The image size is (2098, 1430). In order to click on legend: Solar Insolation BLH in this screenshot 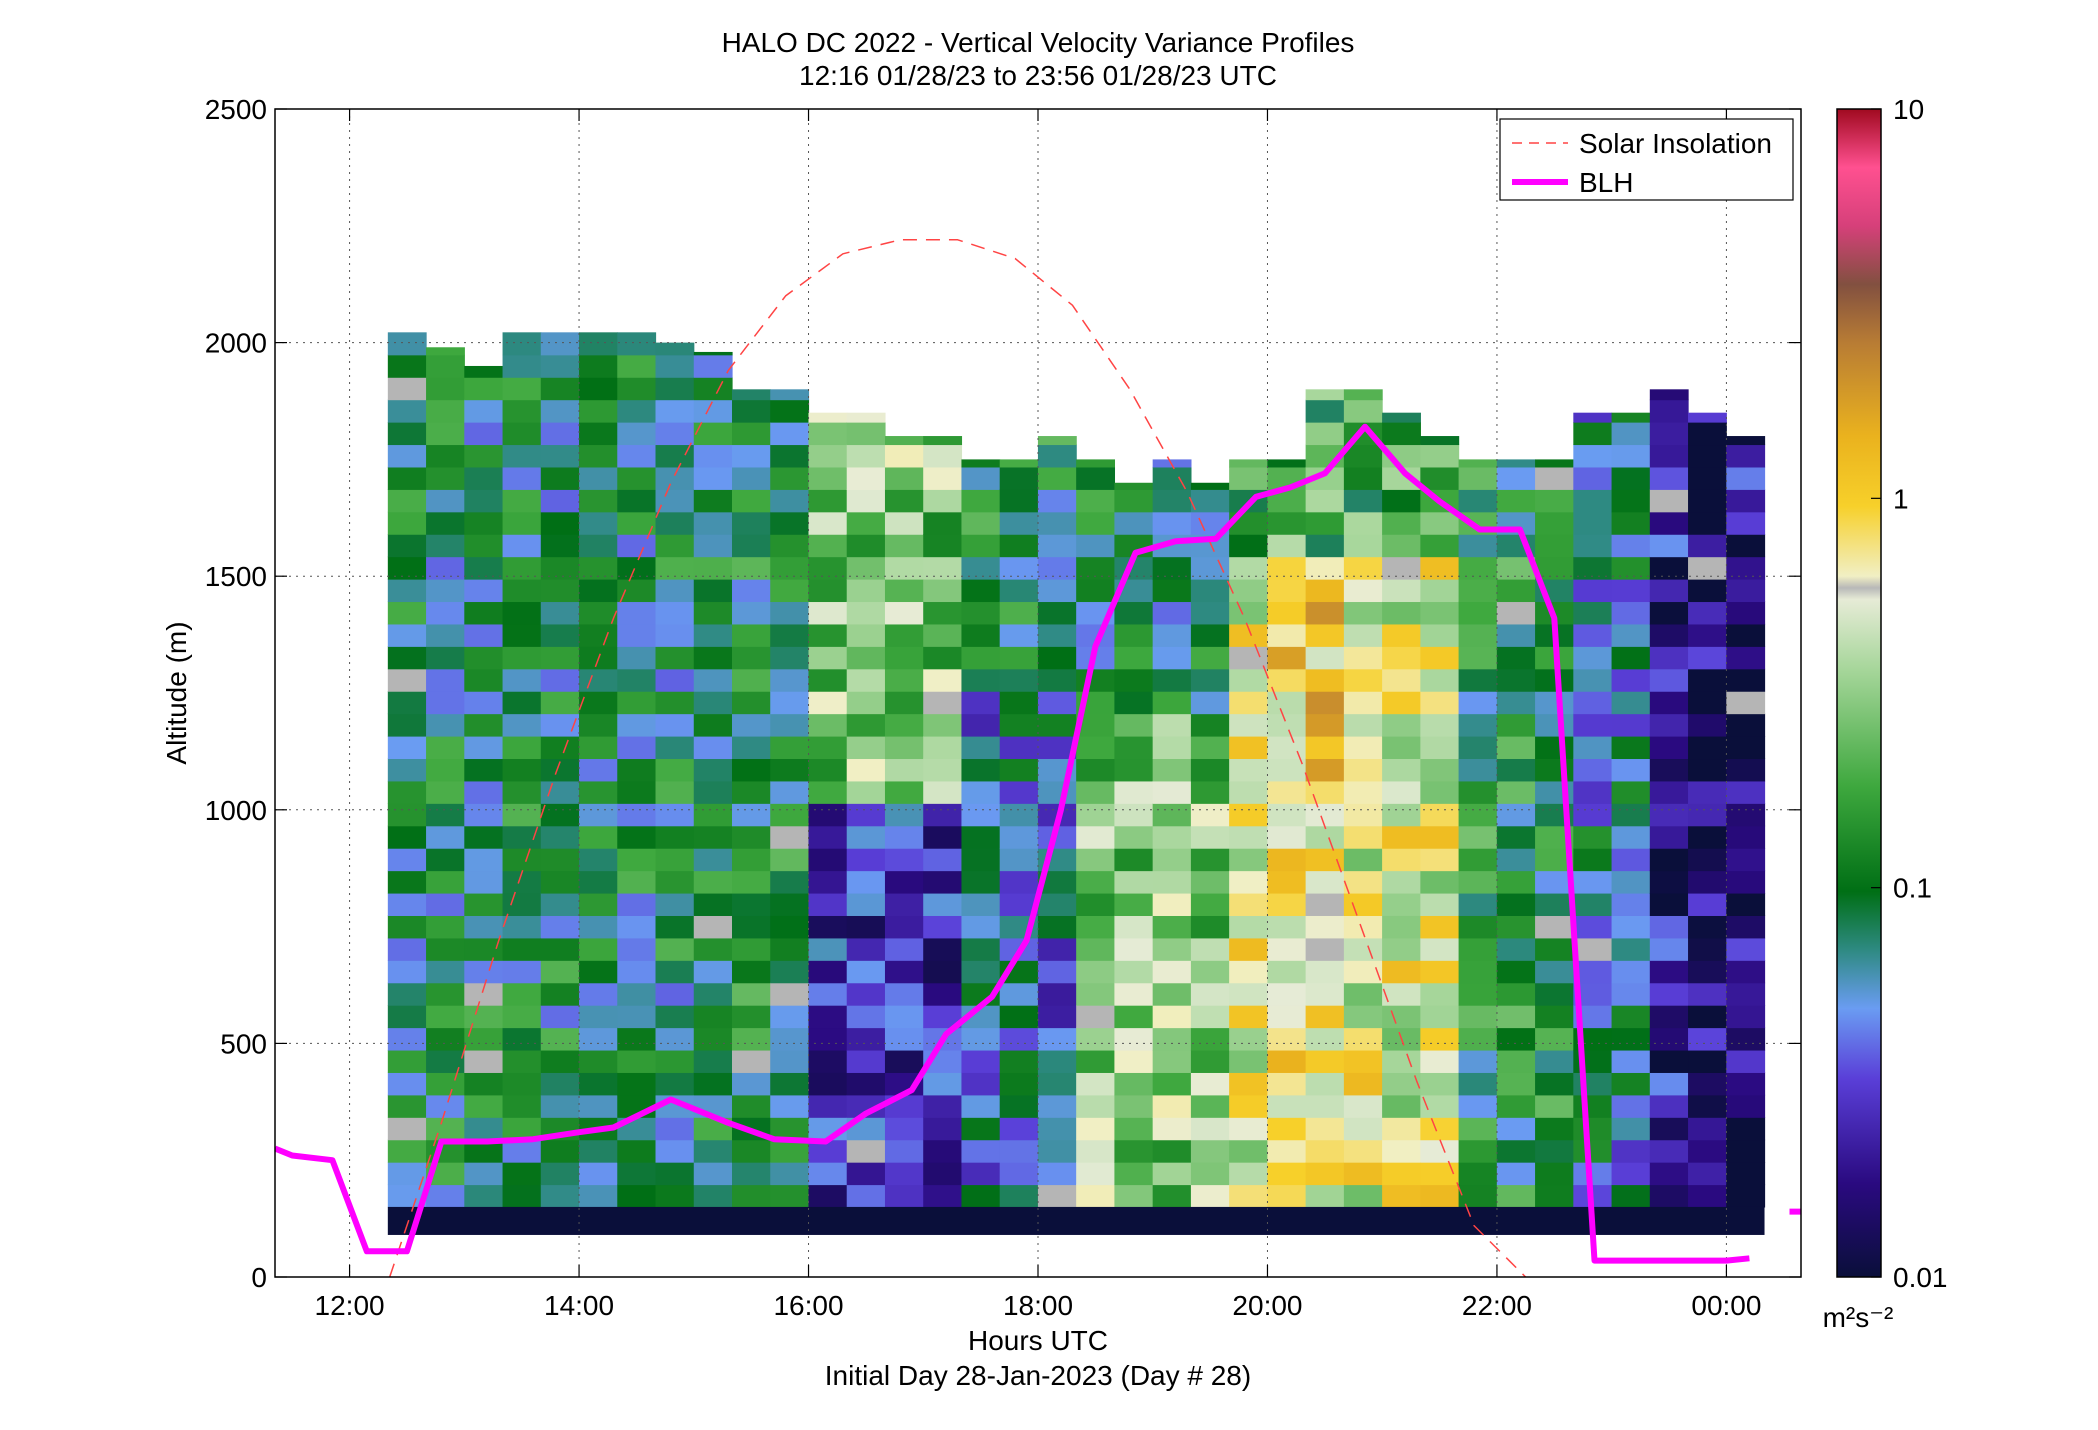, I will do `click(1646, 159)`.